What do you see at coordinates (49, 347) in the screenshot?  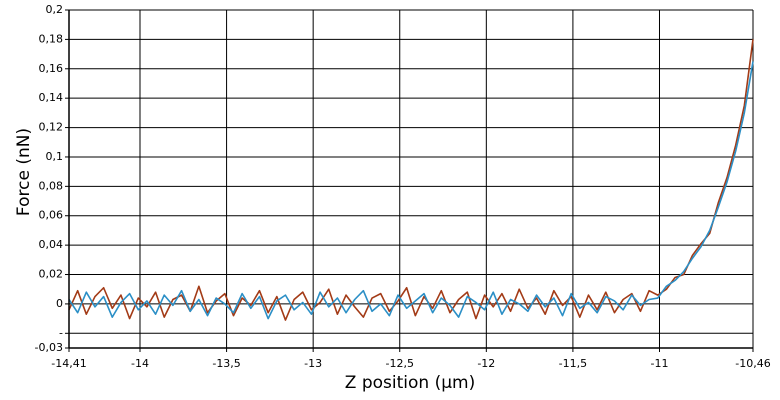 I see `y-tick-label: -0,03` at bounding box center [49, 347].